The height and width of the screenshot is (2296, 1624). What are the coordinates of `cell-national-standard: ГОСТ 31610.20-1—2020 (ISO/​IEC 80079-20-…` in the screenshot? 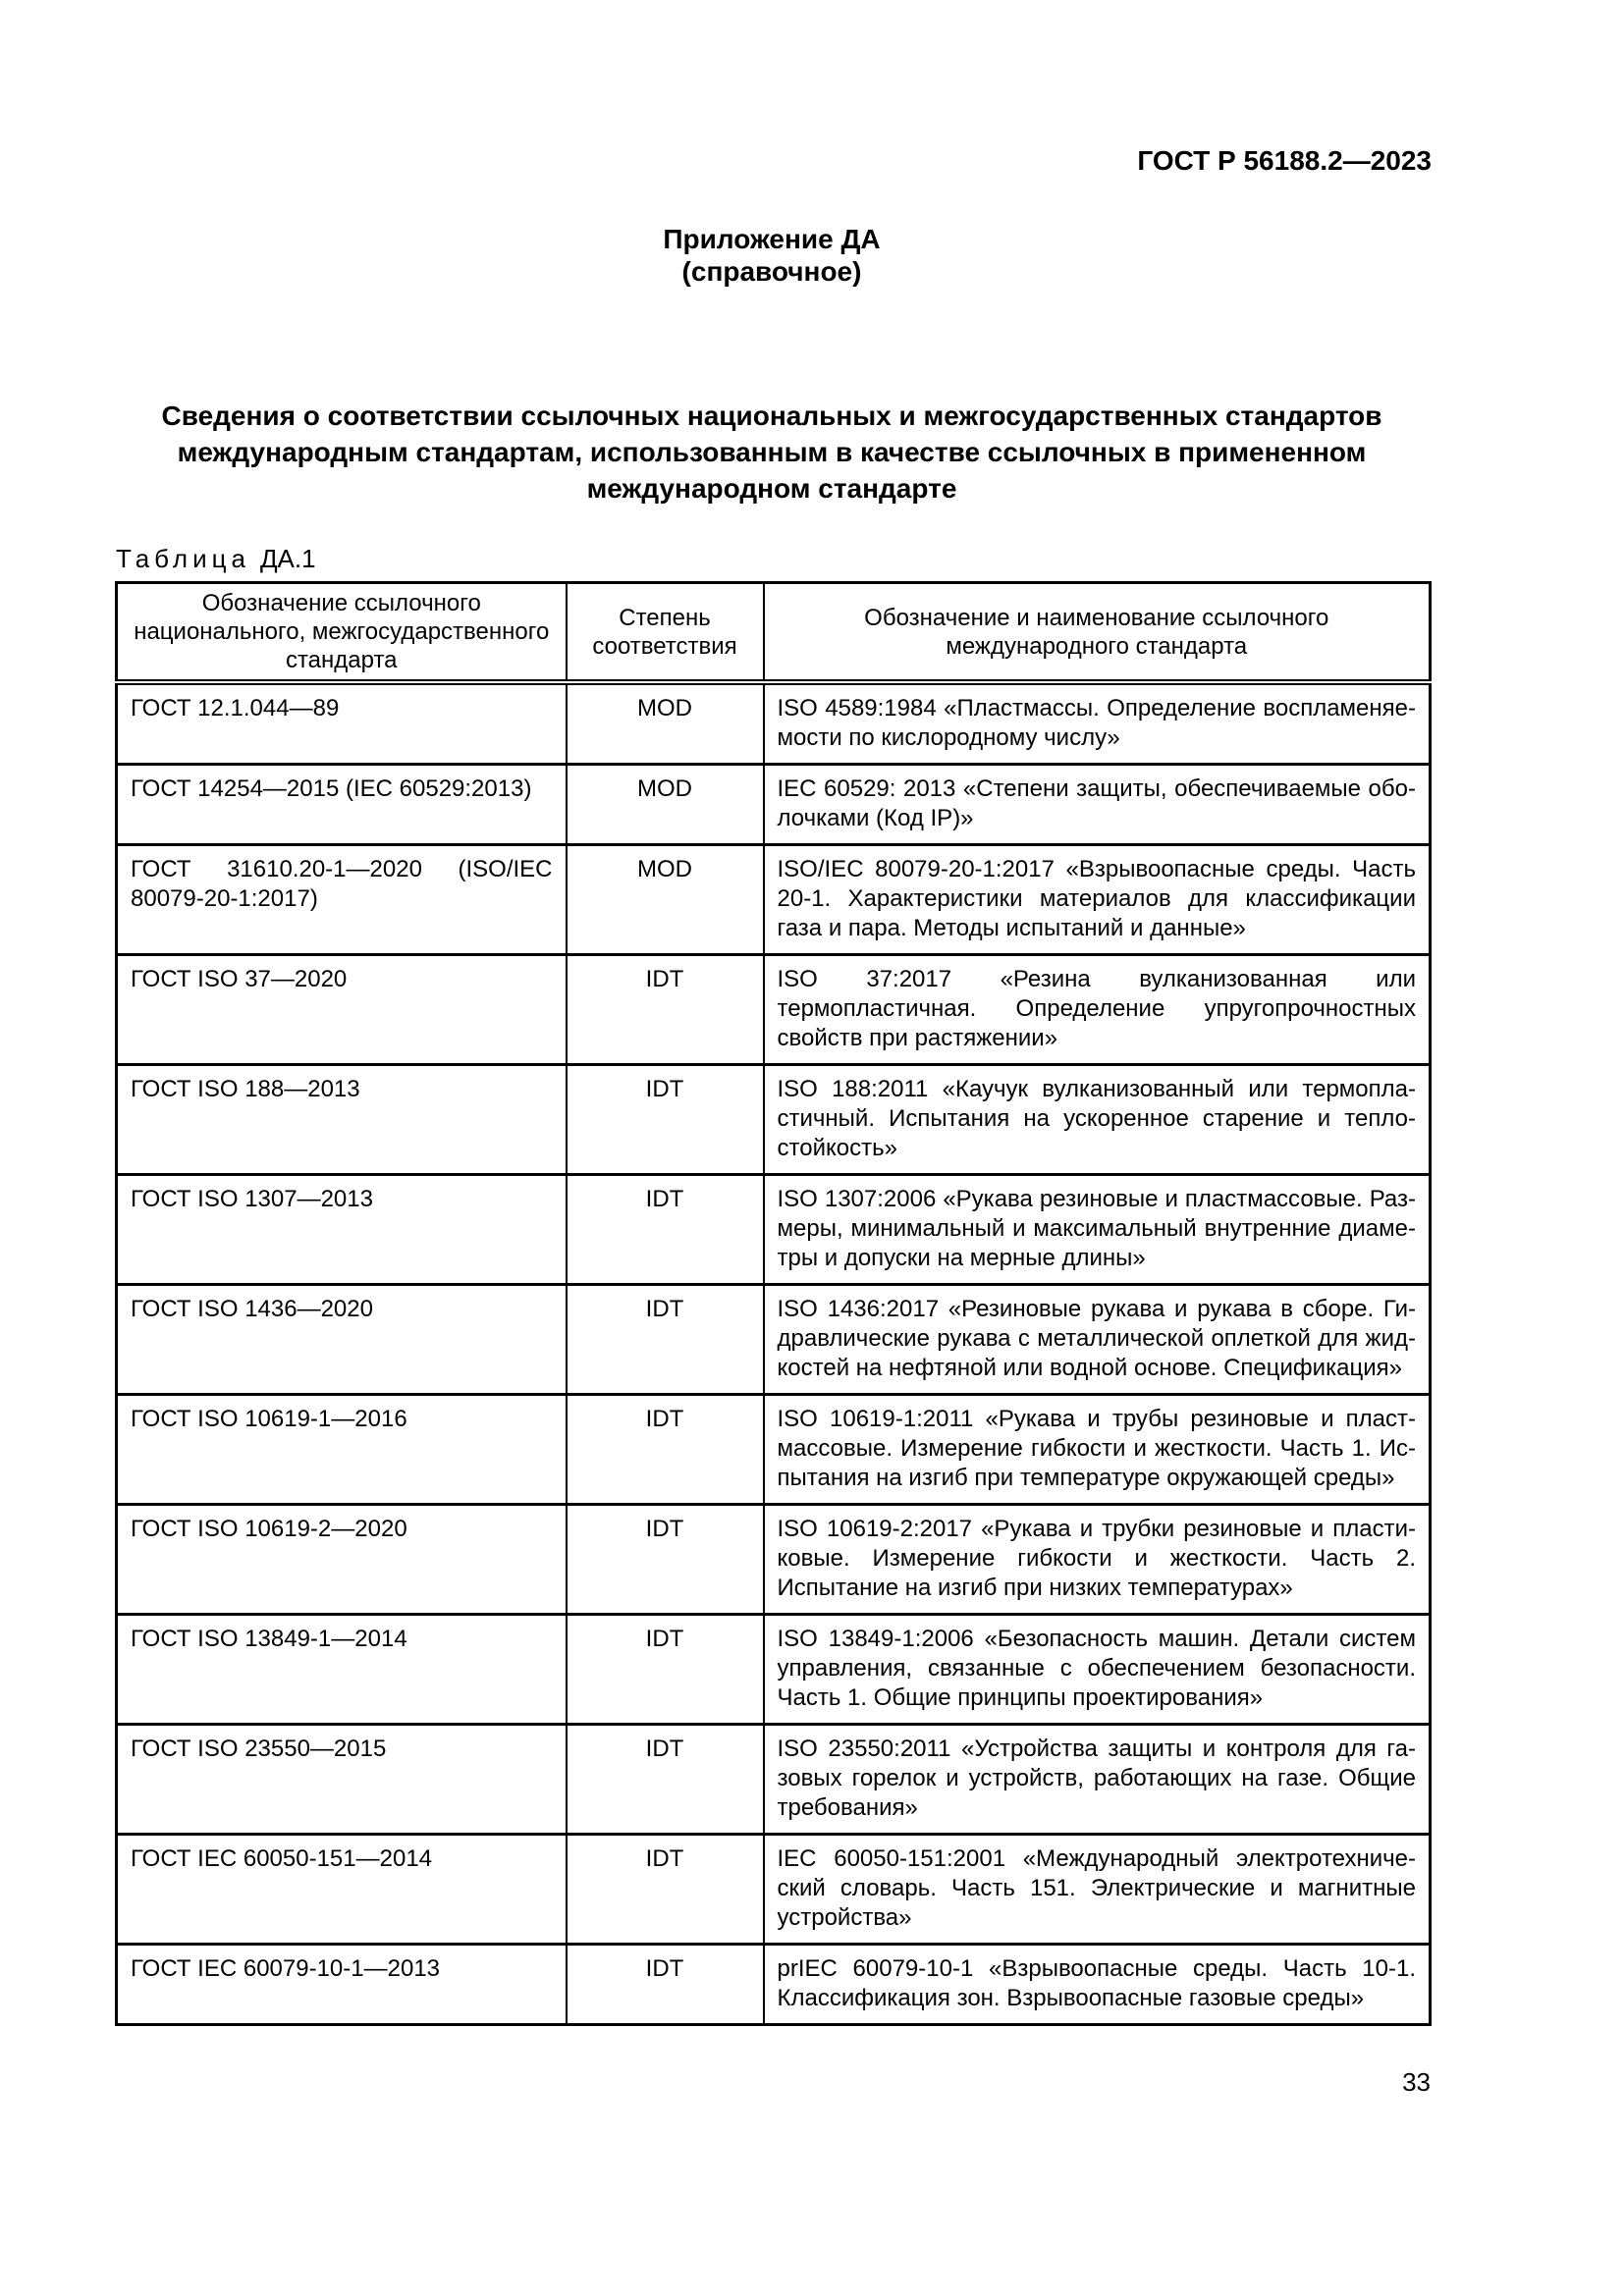 It's located at (341, 899).